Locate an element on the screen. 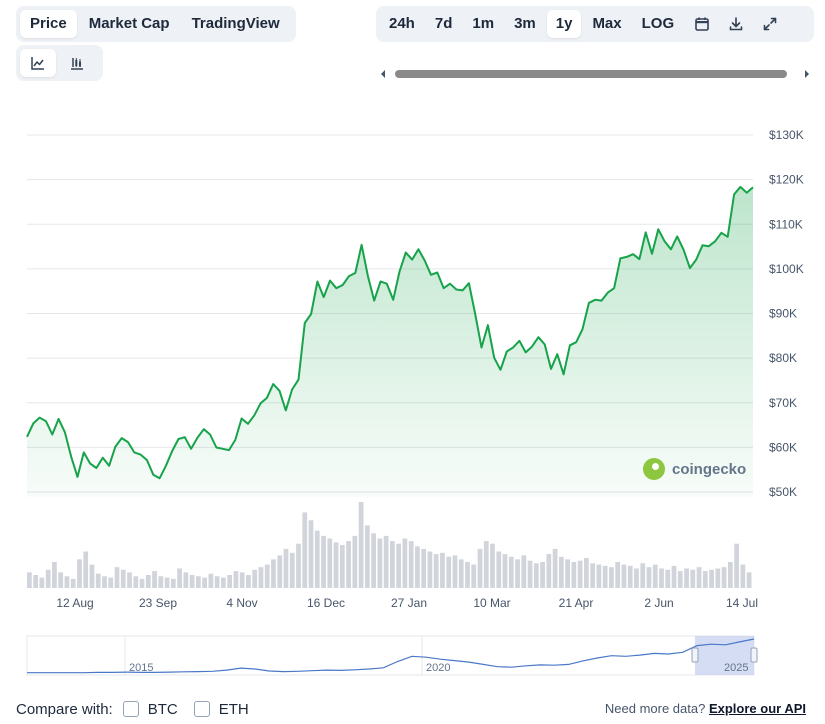  y-tick-label: $70K is located at coordinates (783, 403).